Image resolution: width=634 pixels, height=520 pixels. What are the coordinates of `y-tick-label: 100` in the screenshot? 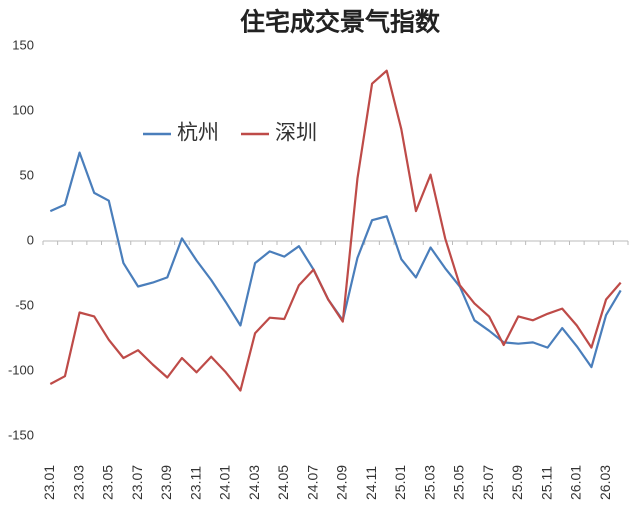 It's located at (23, 109).